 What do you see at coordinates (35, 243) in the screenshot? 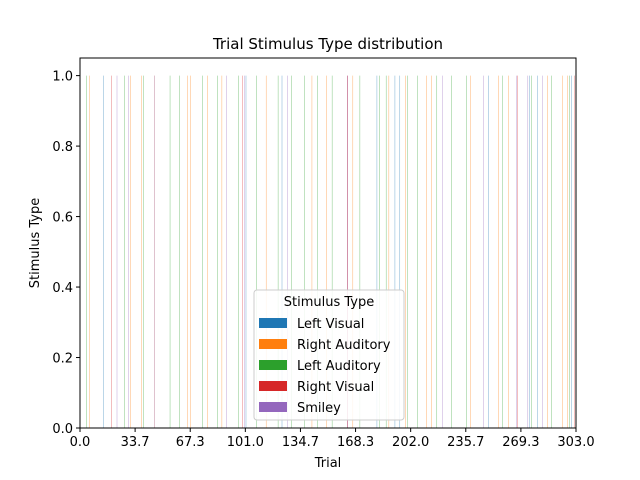
I see `y-axis-label: Stimulus Type` at bounding box center [35, 243].